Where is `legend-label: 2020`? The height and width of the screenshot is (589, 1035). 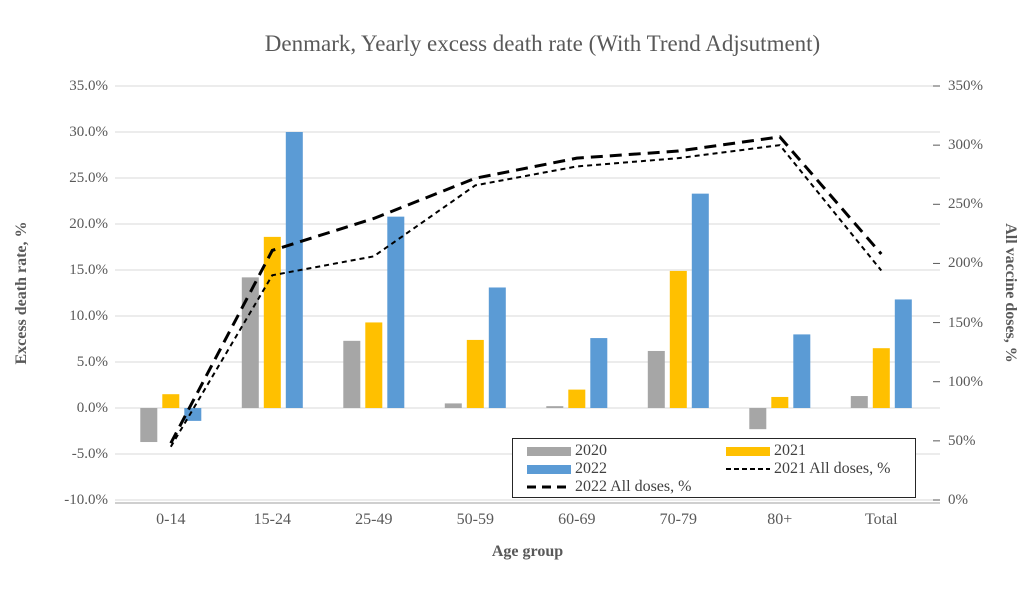
legend-label: 2020 is located at coordinates (591, 450).